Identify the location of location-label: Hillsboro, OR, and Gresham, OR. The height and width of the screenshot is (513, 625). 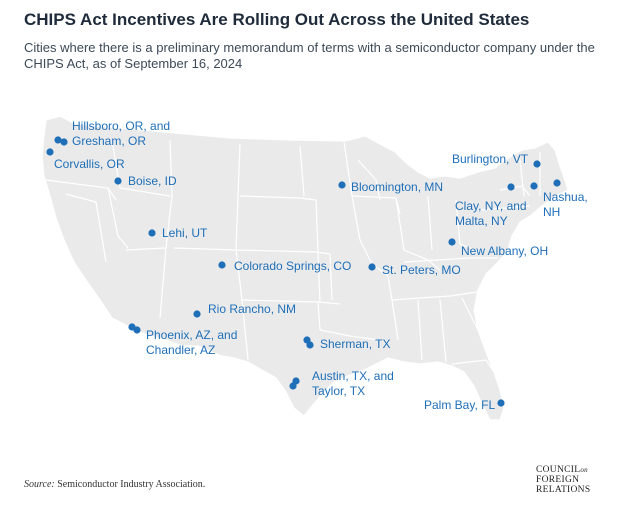
(121, 133).